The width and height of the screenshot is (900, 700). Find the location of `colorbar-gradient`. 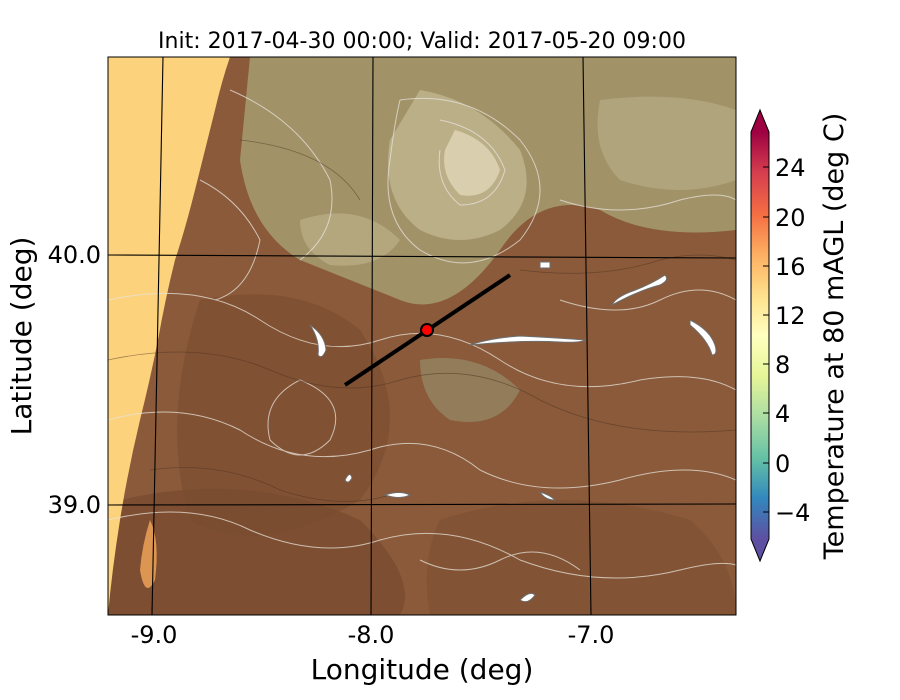

colorbar-gradient is located at coordinates (760, 335).